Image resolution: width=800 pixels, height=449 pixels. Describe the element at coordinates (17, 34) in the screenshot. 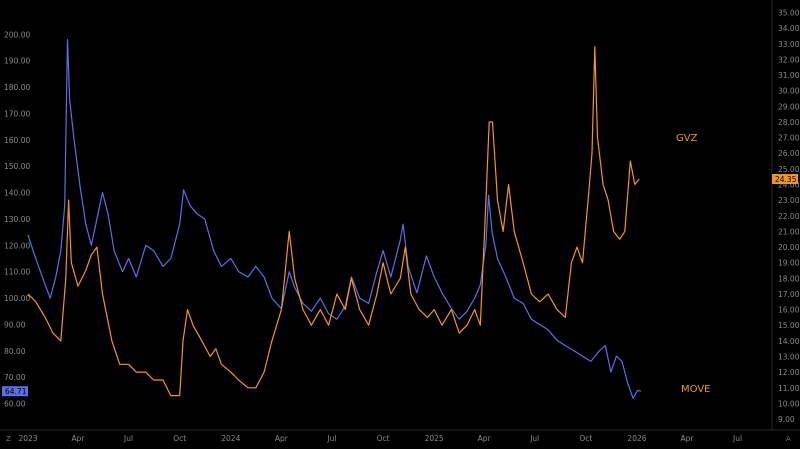

I see `left-tick-label: 200.00` at that location.